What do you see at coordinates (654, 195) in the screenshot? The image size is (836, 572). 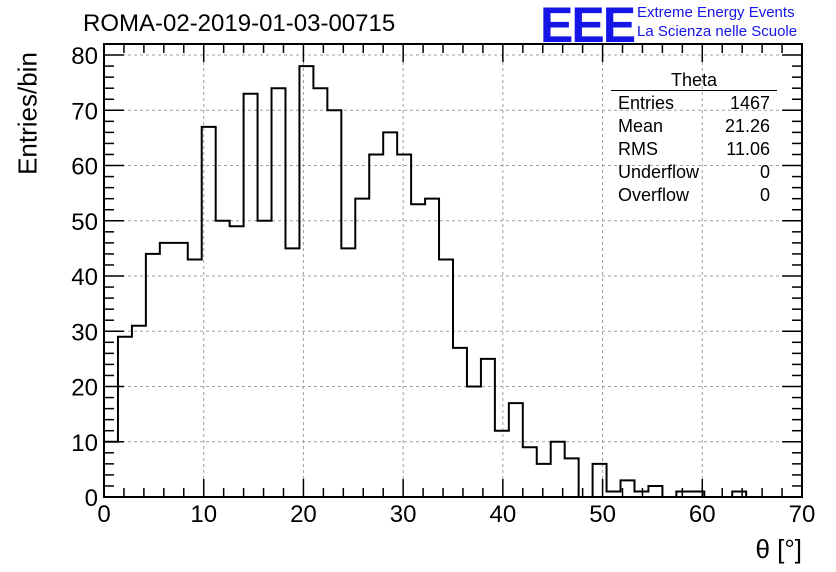 I see `stats-label: Overflow` at bounding box center [654, 195].